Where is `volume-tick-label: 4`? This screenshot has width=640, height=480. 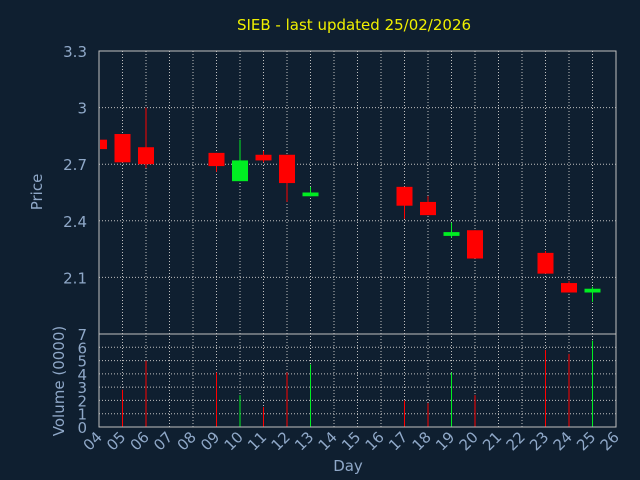 volume-tick-label: 4 is located at coordinates (82, 375).